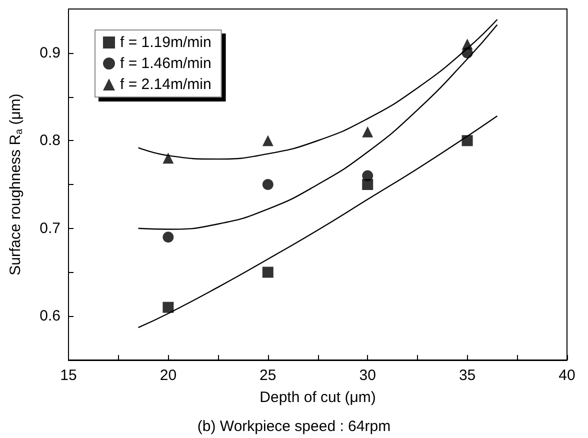  Describe the element at coordinates (50, 228) in the screenshot. I see `y-tick-label: 0.7` at that location.